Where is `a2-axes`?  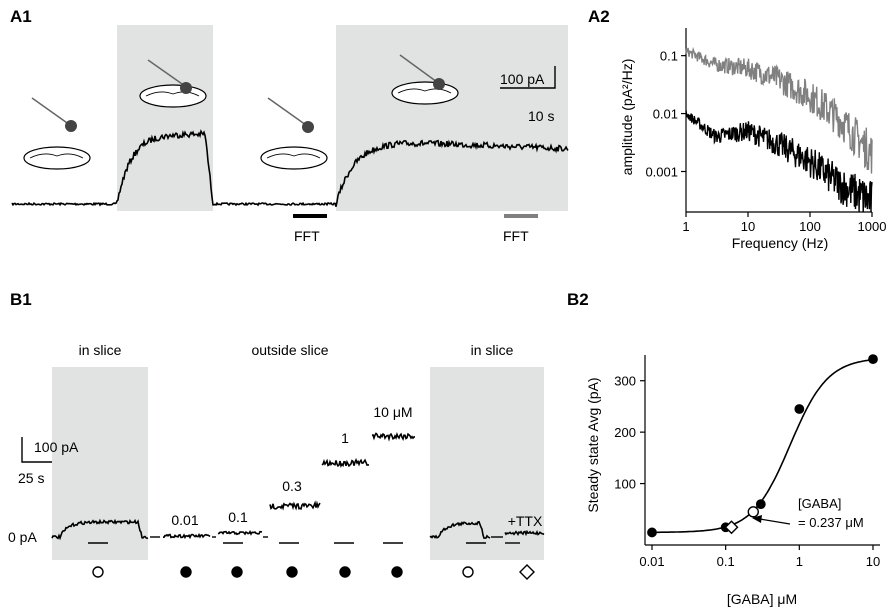 a2-axes is located at coordinates (778, 120).